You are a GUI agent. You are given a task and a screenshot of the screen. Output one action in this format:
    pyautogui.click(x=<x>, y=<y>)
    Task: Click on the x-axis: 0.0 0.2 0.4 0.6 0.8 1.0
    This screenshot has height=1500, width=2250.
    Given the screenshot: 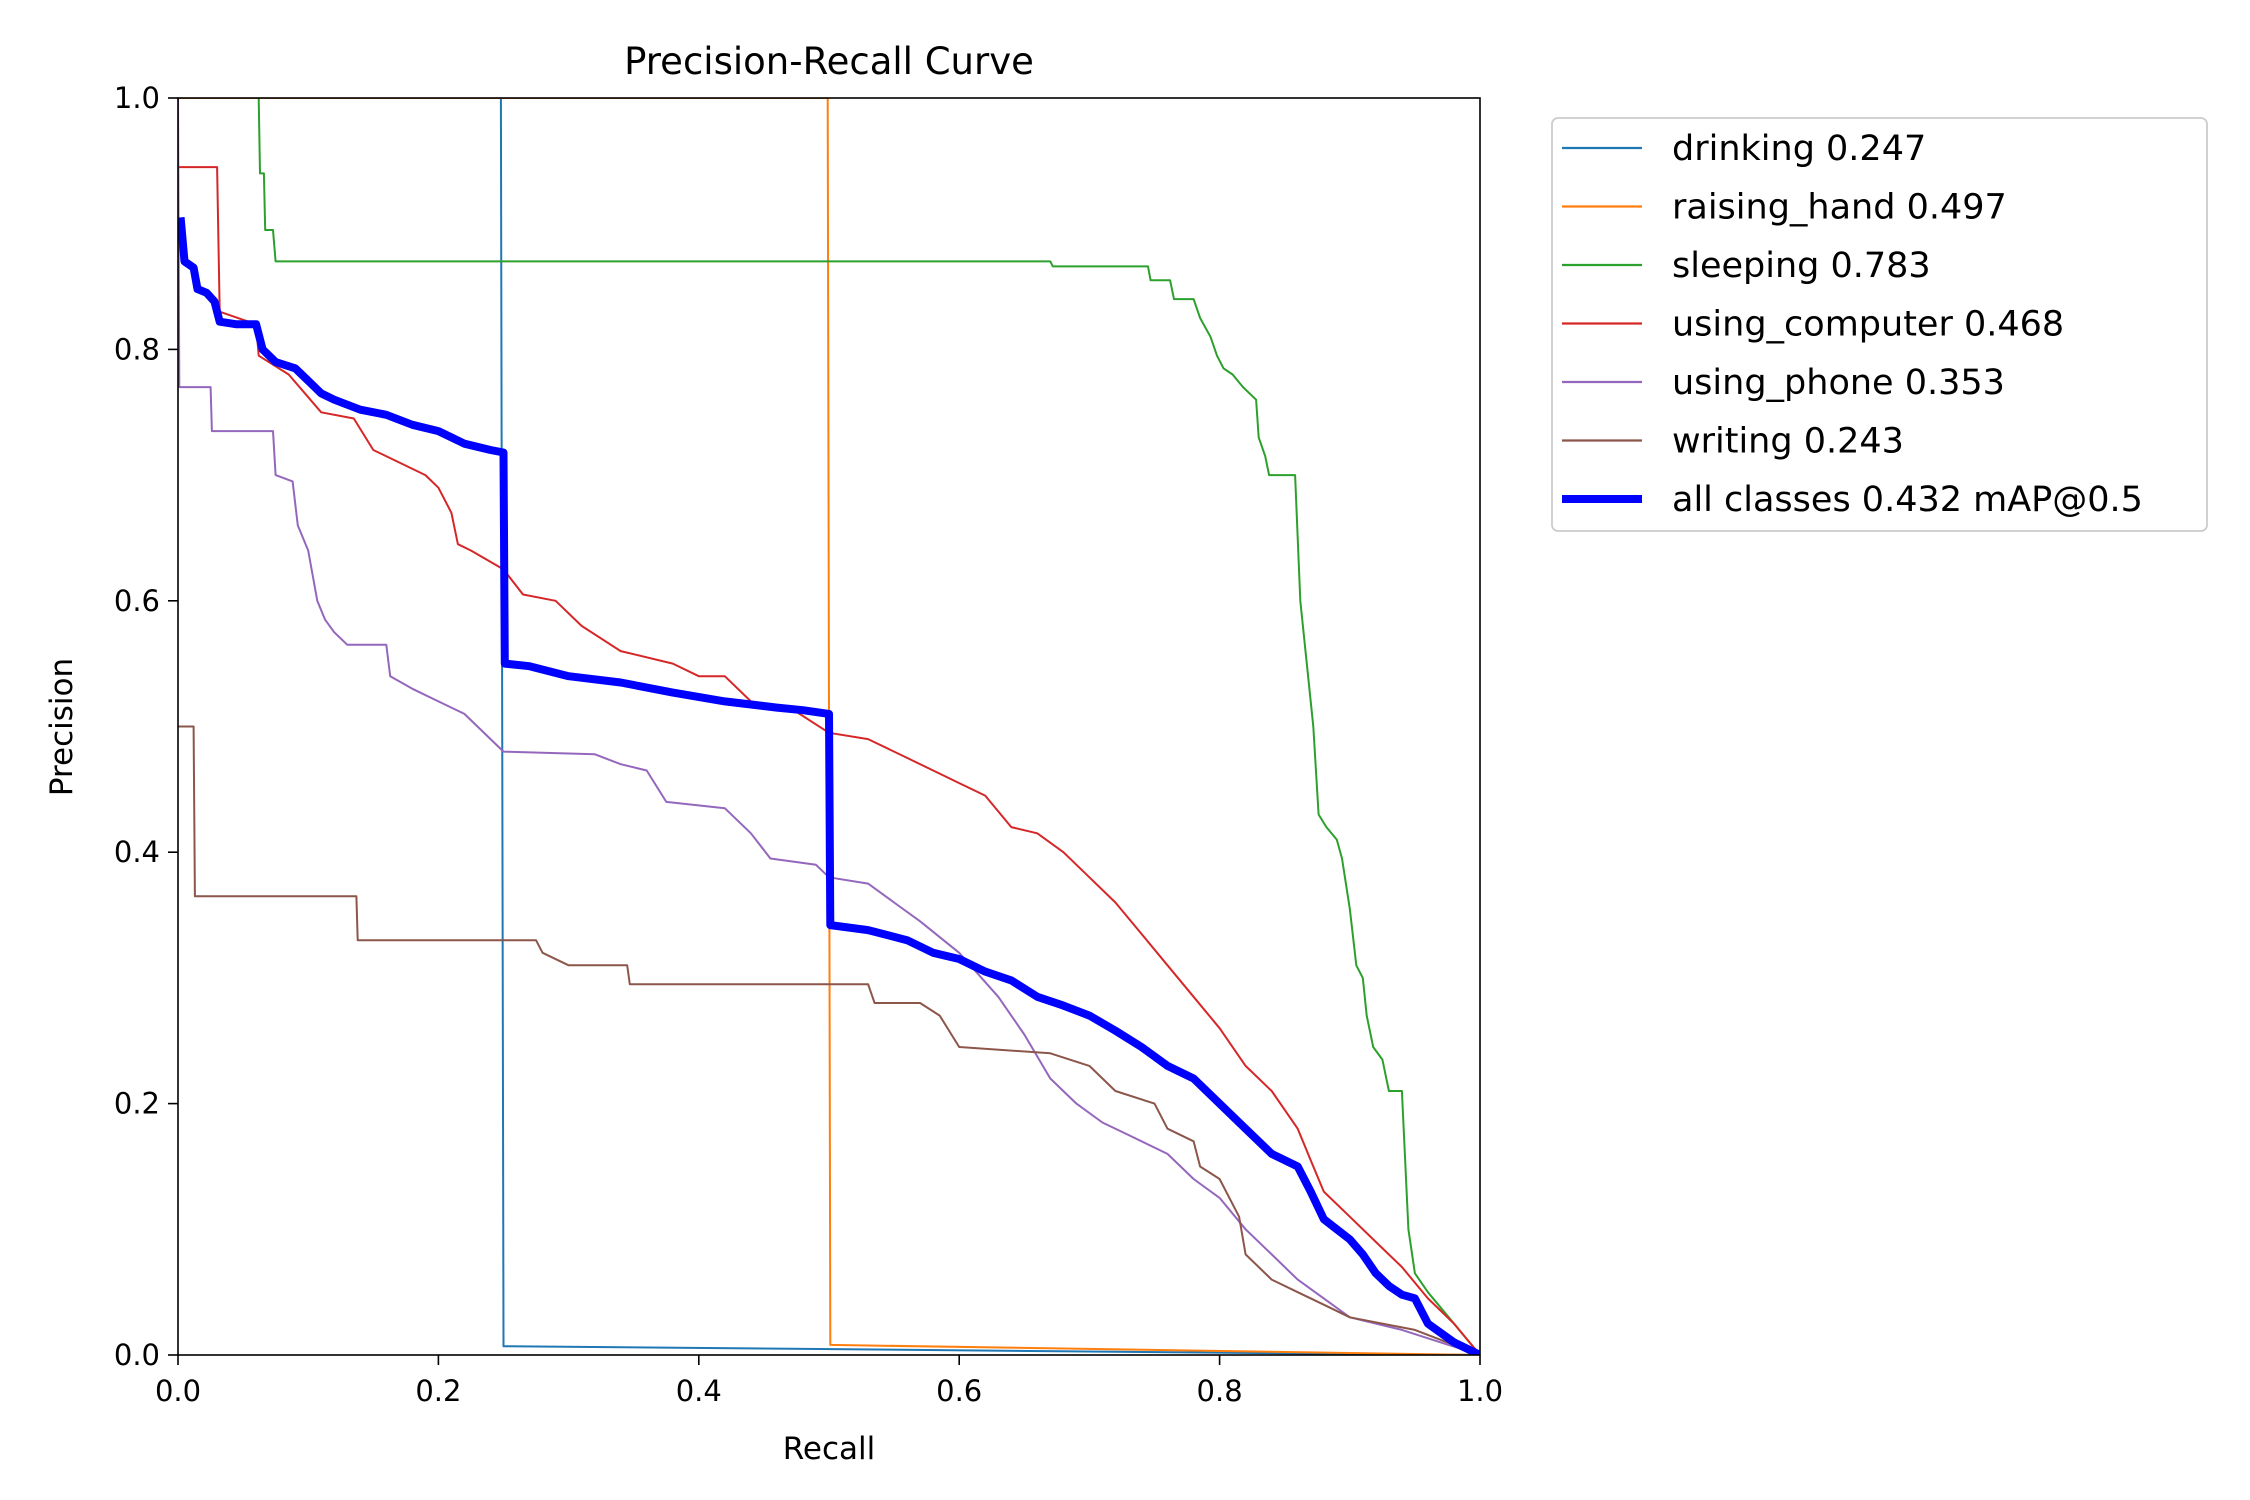 What is the action you would take?
    pyautogui.click(x=829, y=1381)
    